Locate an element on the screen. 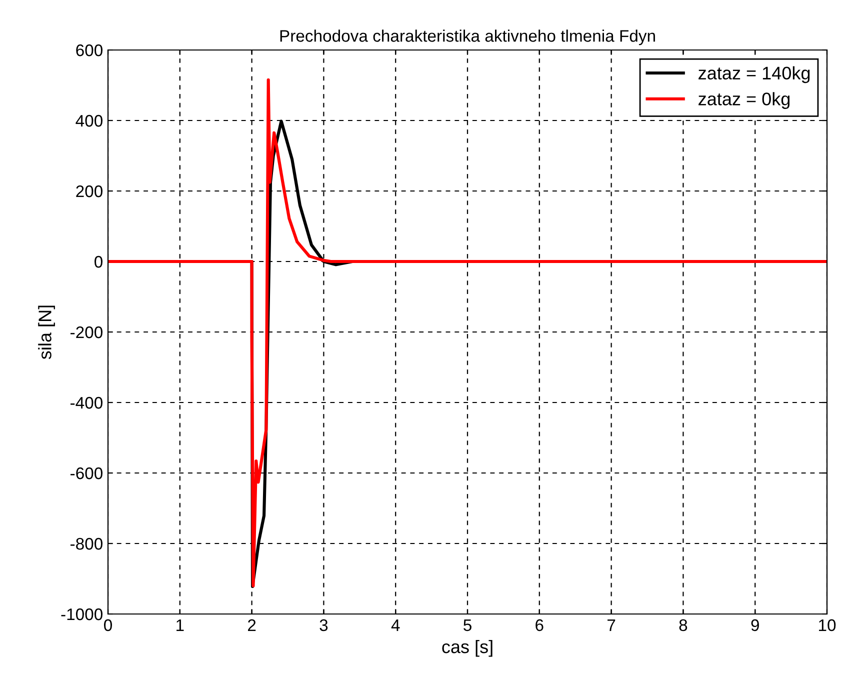 The image size is (843, 675). x-tick-label: 7 is located at coordinates (612, 625).